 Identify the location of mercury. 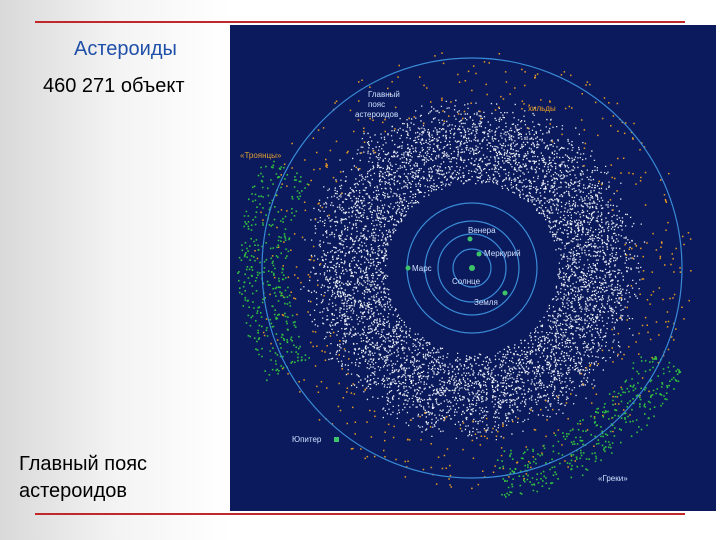
(479, 254).